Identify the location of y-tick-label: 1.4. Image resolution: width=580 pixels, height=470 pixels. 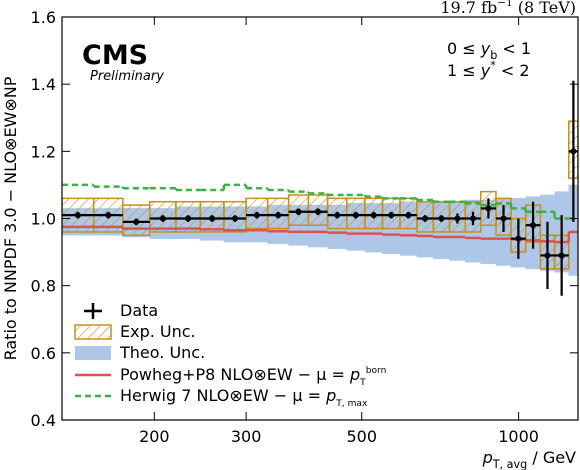
(43, 84).